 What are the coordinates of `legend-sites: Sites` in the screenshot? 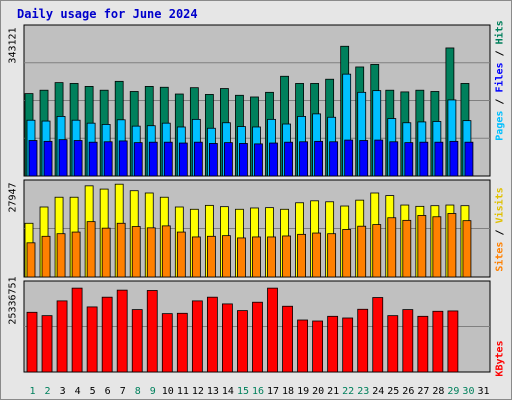 It's located at (500, 256).